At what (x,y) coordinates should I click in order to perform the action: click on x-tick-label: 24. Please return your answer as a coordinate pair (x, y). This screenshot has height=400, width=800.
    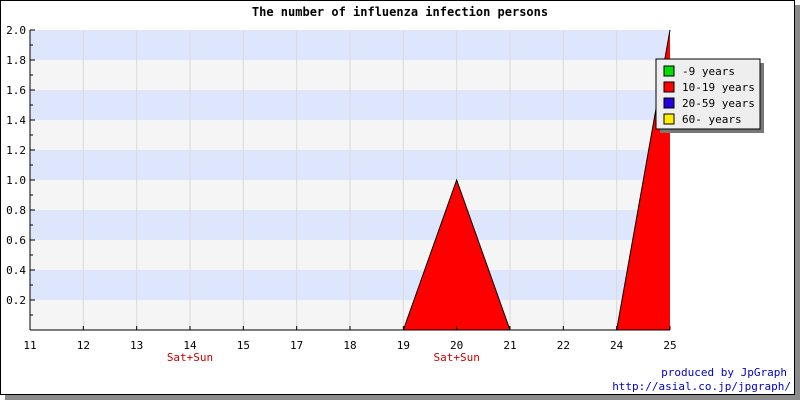
    Looking at the image, I should click on (617, 345).